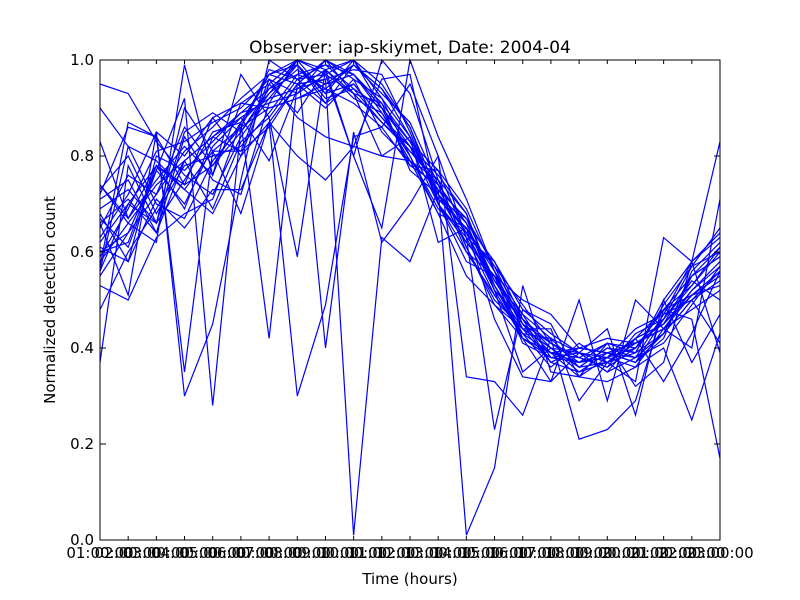 The width and height of the screenshot is (800, 600). What do you see at coordinates (494, 553) in the screenshot?
I see `x-tick-label: 15:00:00` at bounding box center [494, 553].